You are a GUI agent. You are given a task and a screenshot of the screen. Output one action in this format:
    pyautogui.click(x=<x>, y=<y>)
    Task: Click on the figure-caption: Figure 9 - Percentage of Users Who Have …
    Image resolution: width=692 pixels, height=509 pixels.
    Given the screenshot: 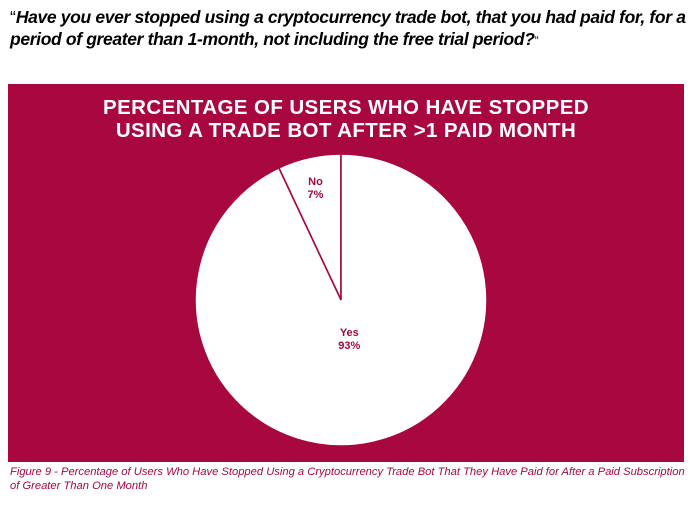 What is the action you would take?
    pyautogui.click(x=347, y=479)
    